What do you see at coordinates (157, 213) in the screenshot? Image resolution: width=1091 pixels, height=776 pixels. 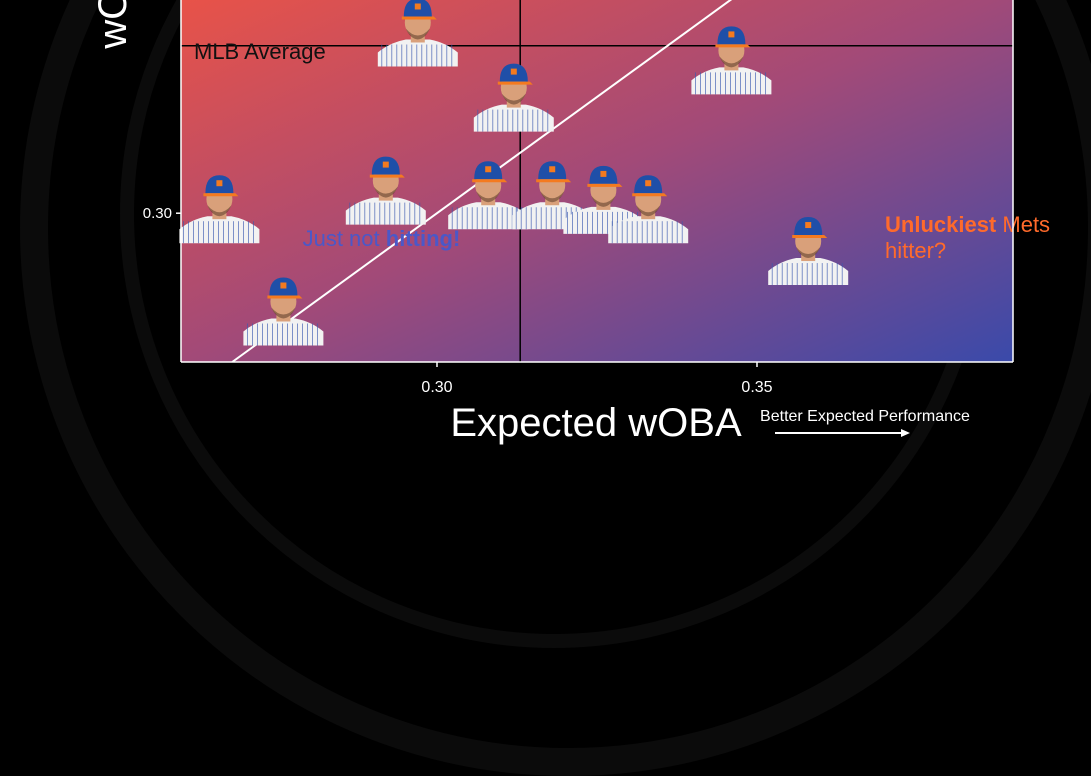 I see `y-tick-label: 0.30` at bounding box center [157, 213].